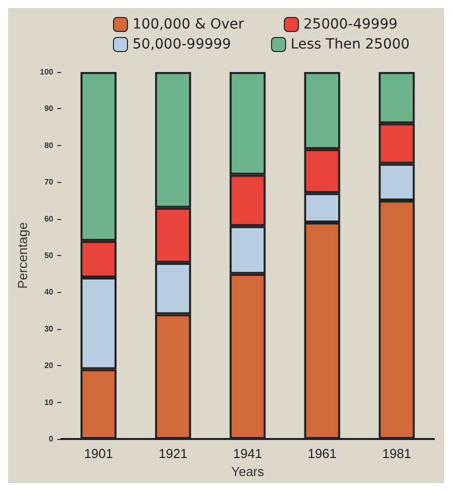  Describe the element at coordinates (397, 453) in the screenshot. I see `x-tick-label: 1981` at that location.